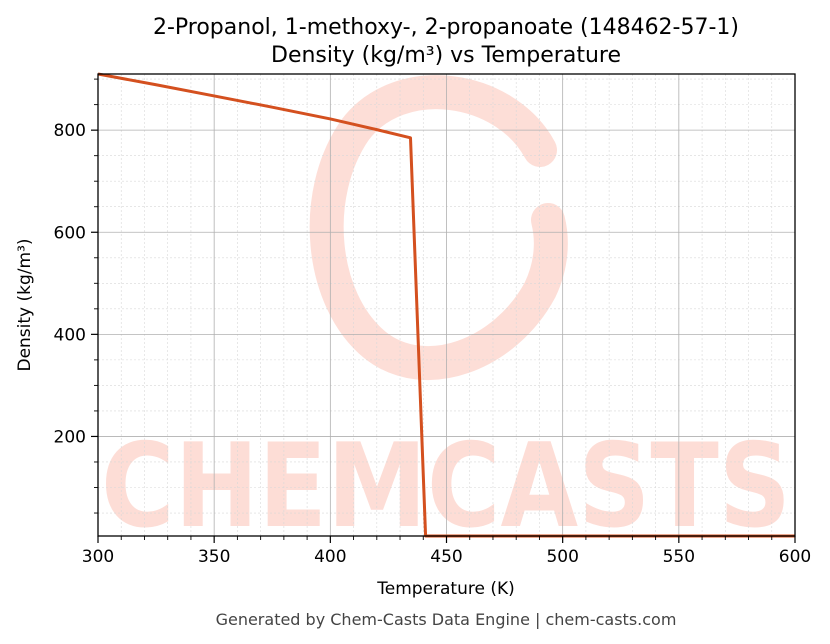  What do you see at coordinates (214, 557) in the screenshot?
I see `x-tick-label: 350` at bounding box center [214, 557].